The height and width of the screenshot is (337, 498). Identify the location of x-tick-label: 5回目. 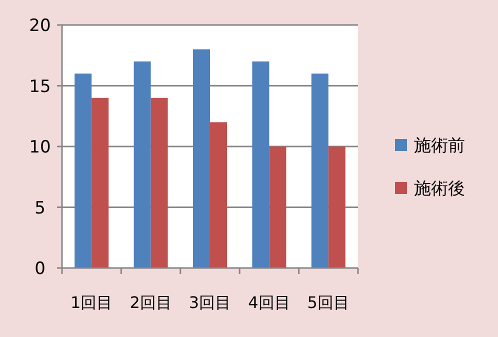
(328, 302).